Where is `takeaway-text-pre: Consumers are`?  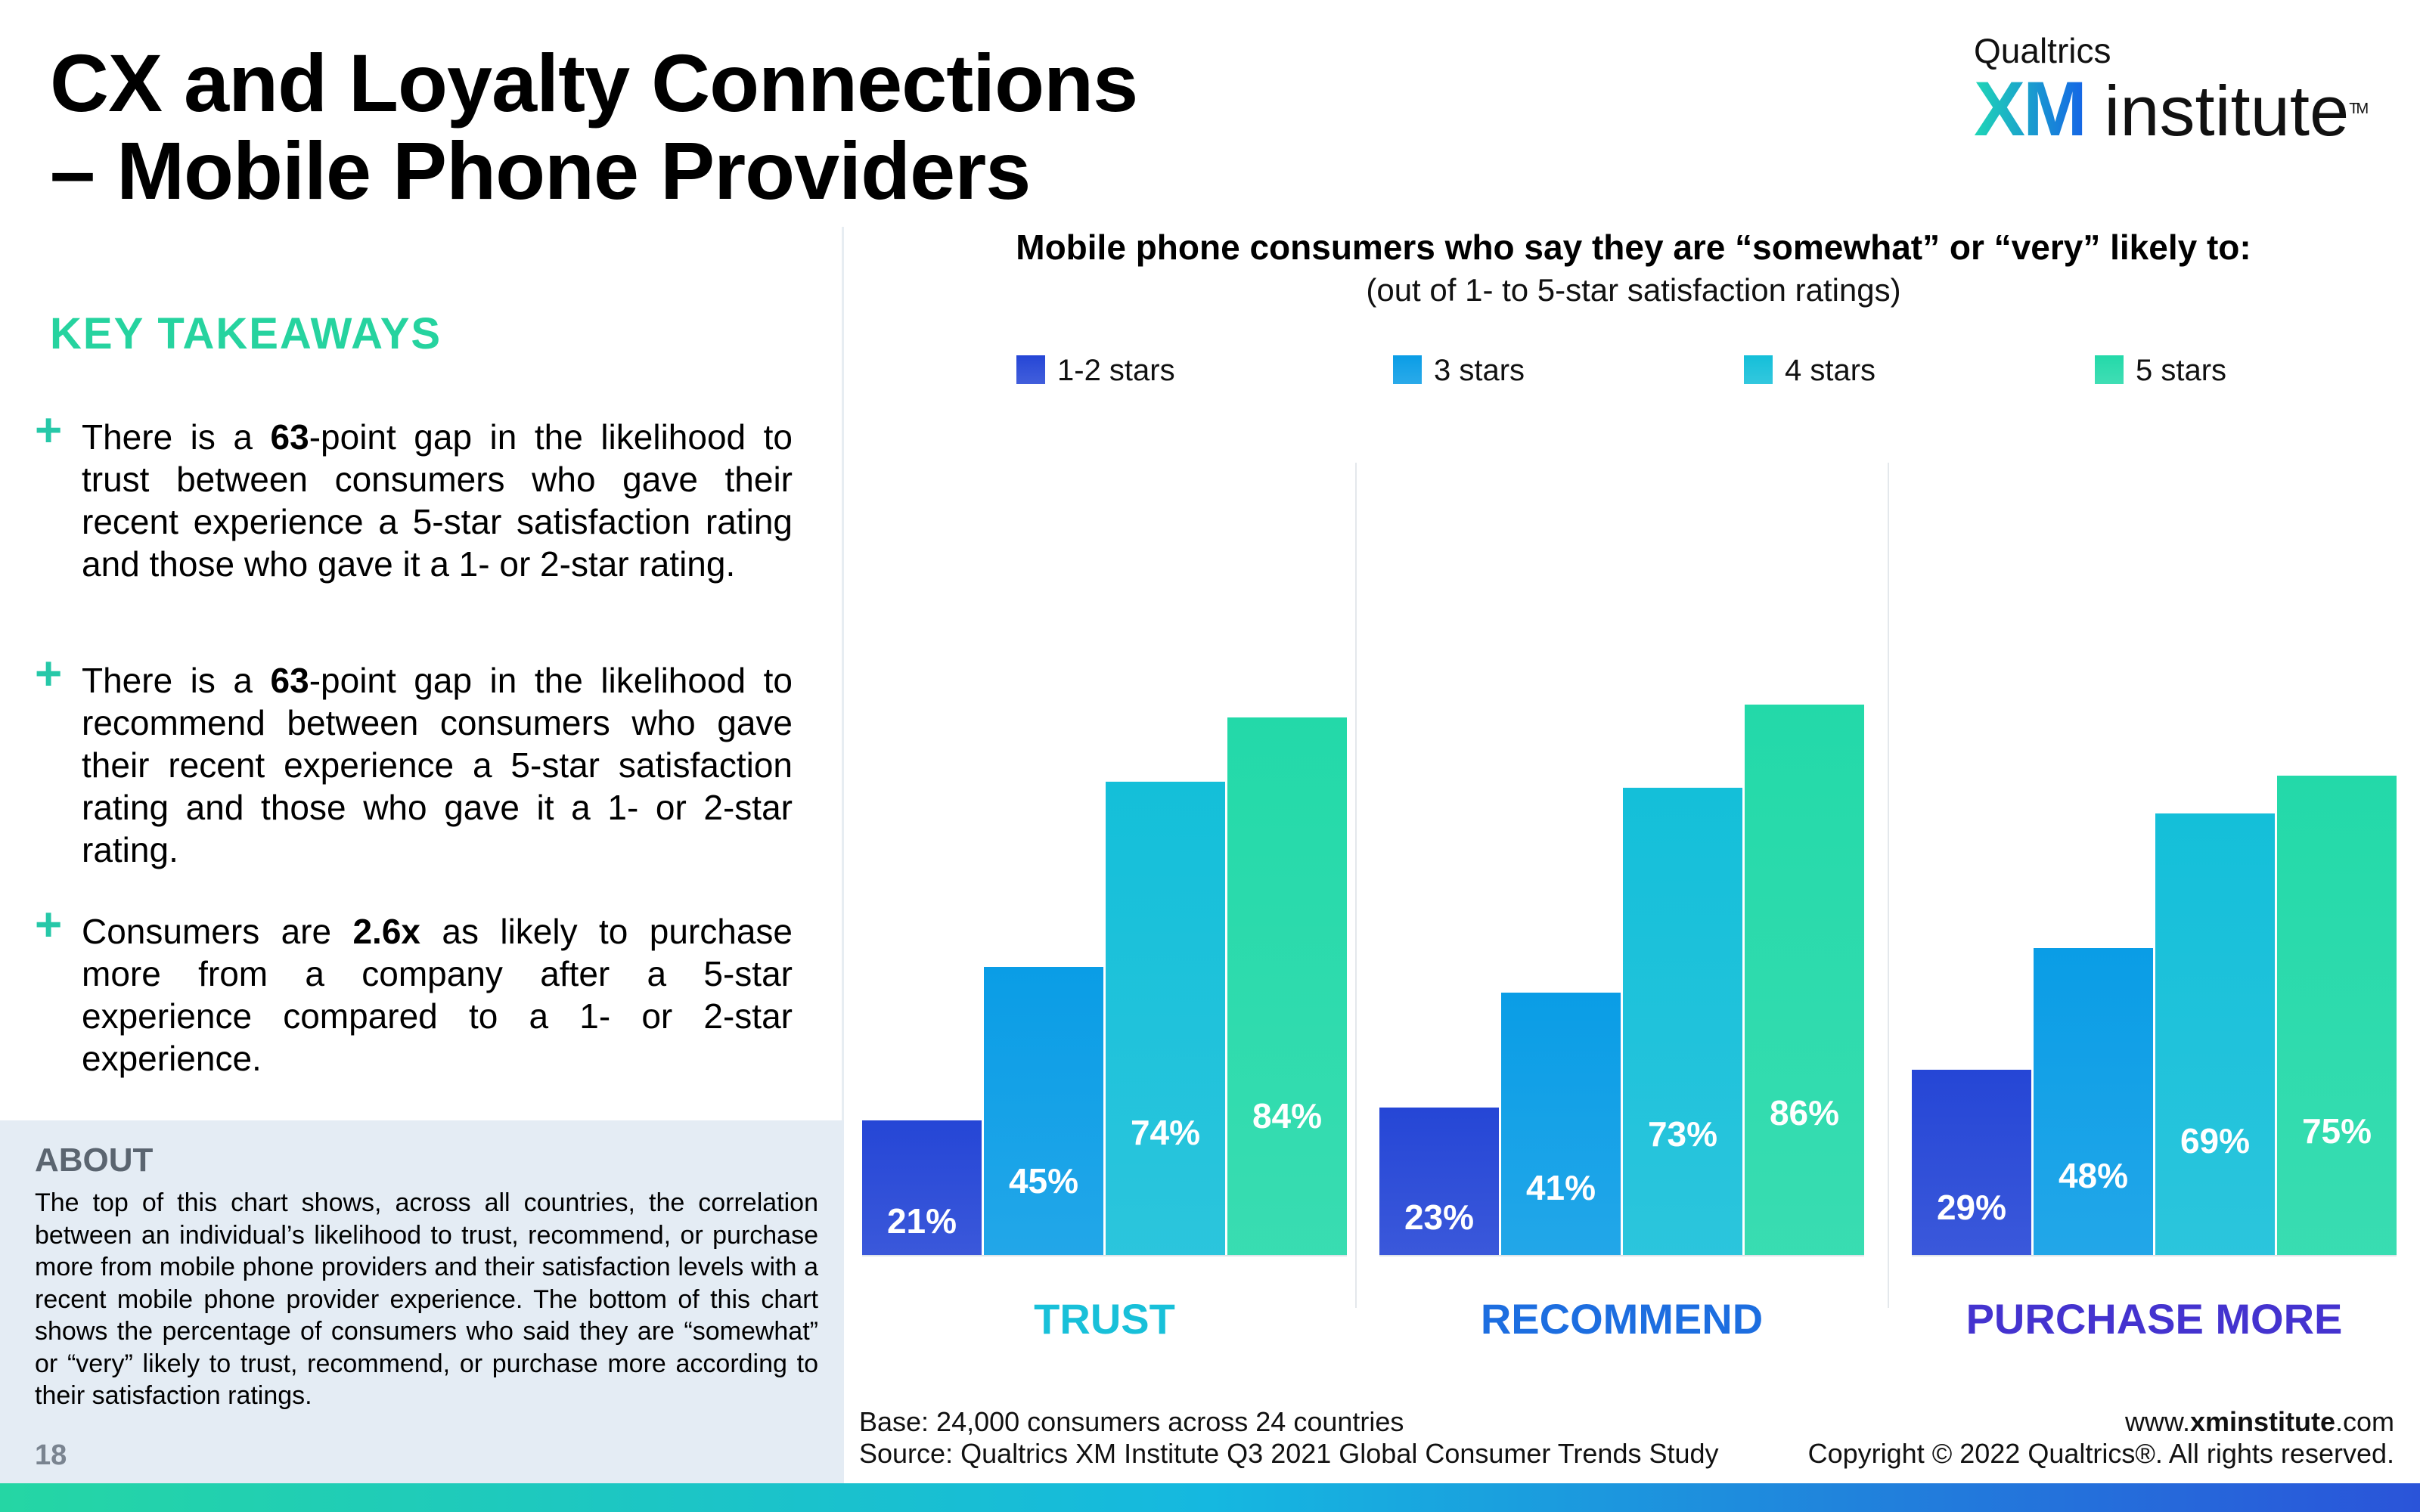 takeaway-text-pre: Consumers are is located at coordinates (217, 931).